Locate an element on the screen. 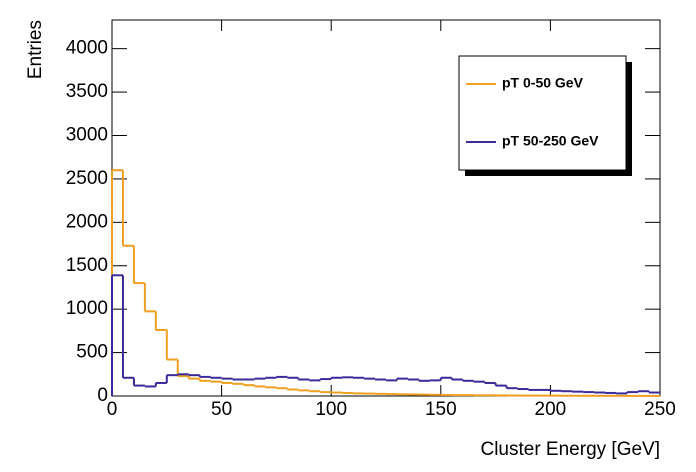  y-tick-label: 2000 is located at coordinates (87, 221).